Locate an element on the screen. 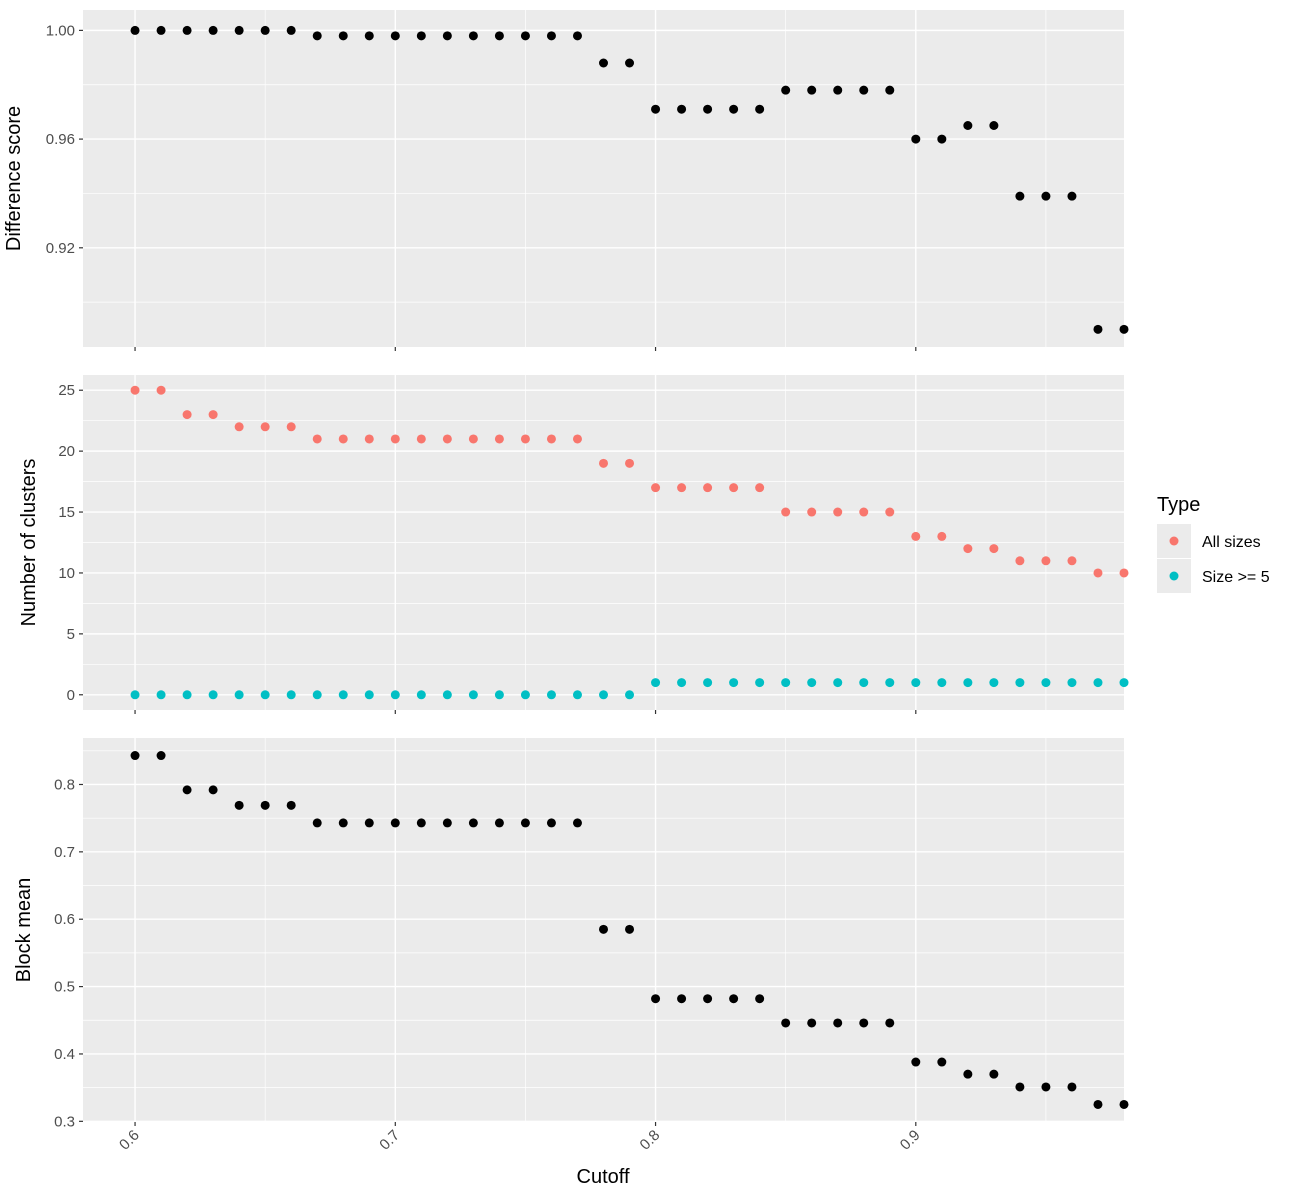 The image size is (1300, 1200). y-tick-label: 0.7 is located at coordinates (64, 852).